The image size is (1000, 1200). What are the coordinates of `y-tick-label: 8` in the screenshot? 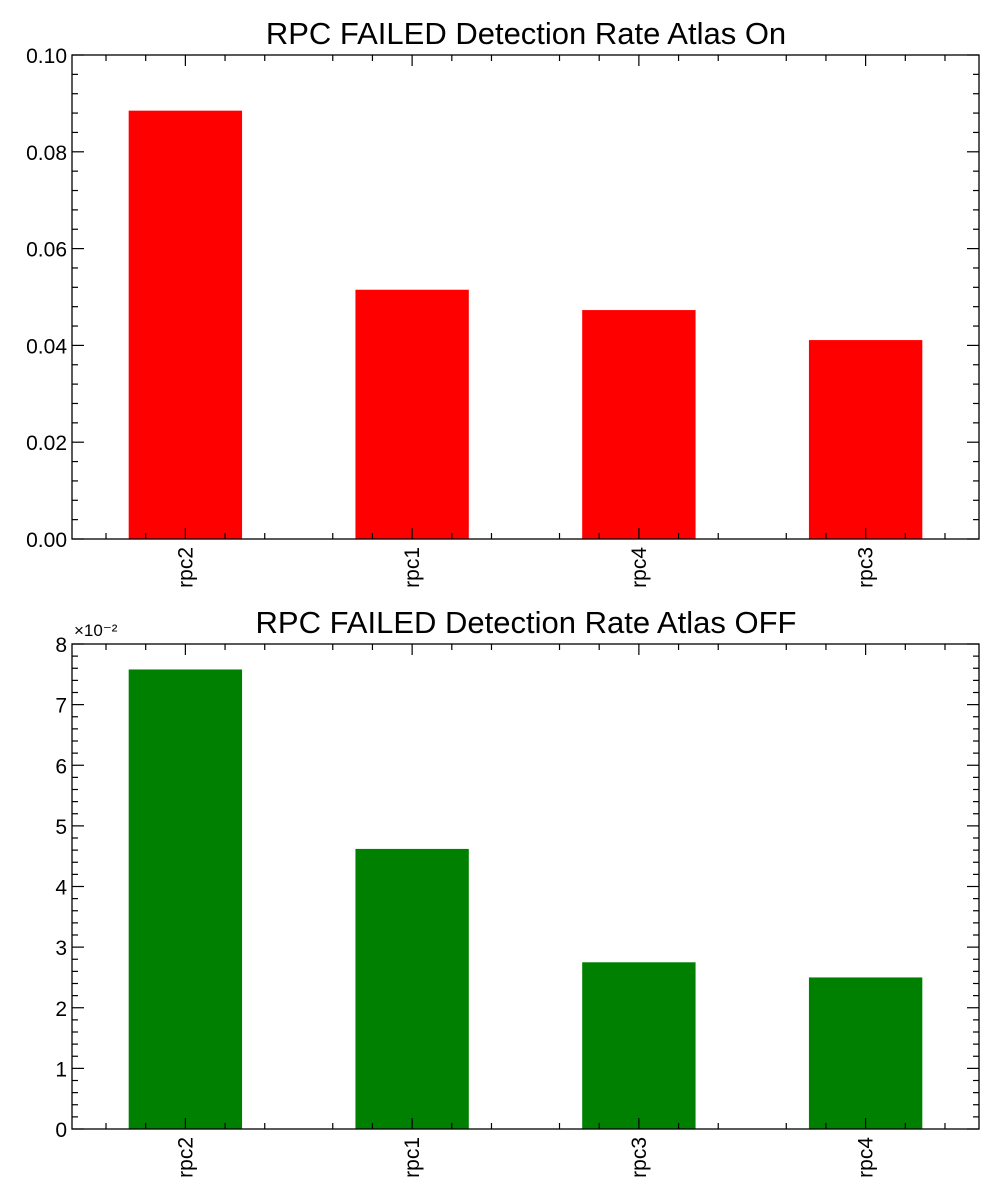 It's located at (61, 645).